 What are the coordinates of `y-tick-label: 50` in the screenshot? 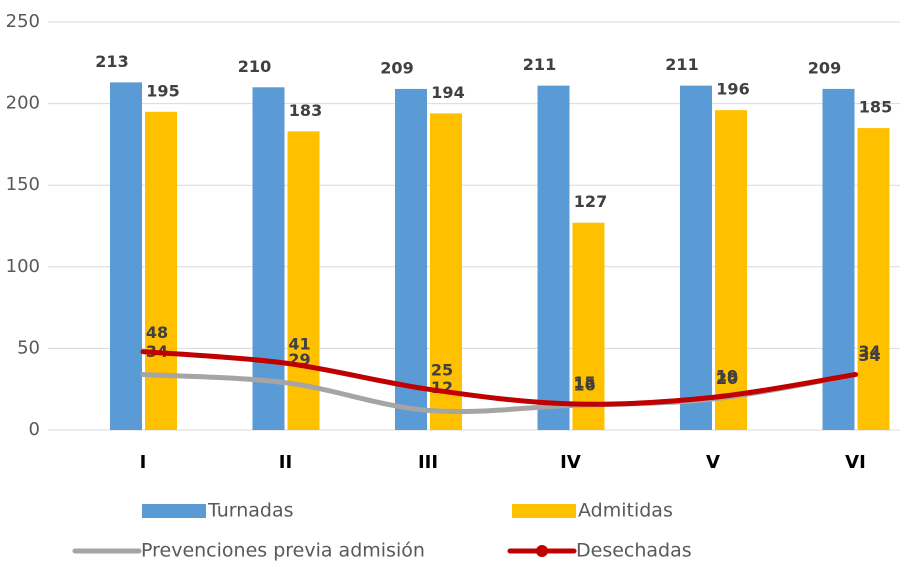 It's located at (28, 347).